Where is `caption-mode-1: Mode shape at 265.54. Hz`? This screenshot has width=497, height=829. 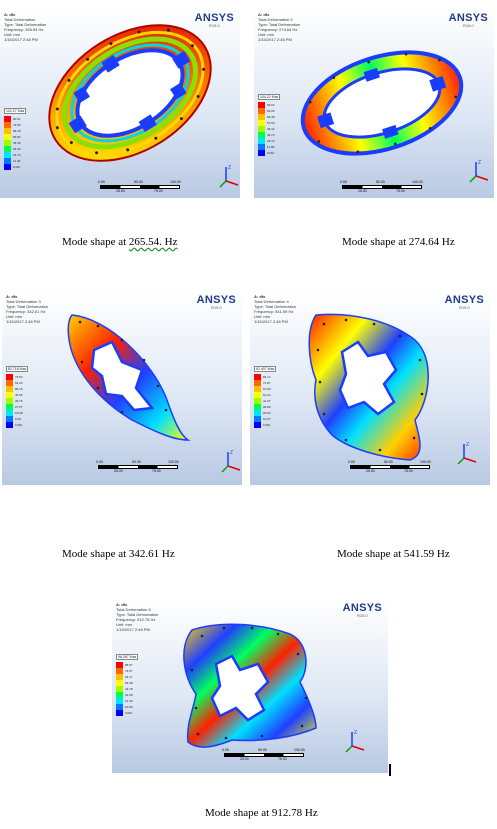
caption-mode-1: Mode shape at 265.54. Hz is located at coordinates (120, 242).